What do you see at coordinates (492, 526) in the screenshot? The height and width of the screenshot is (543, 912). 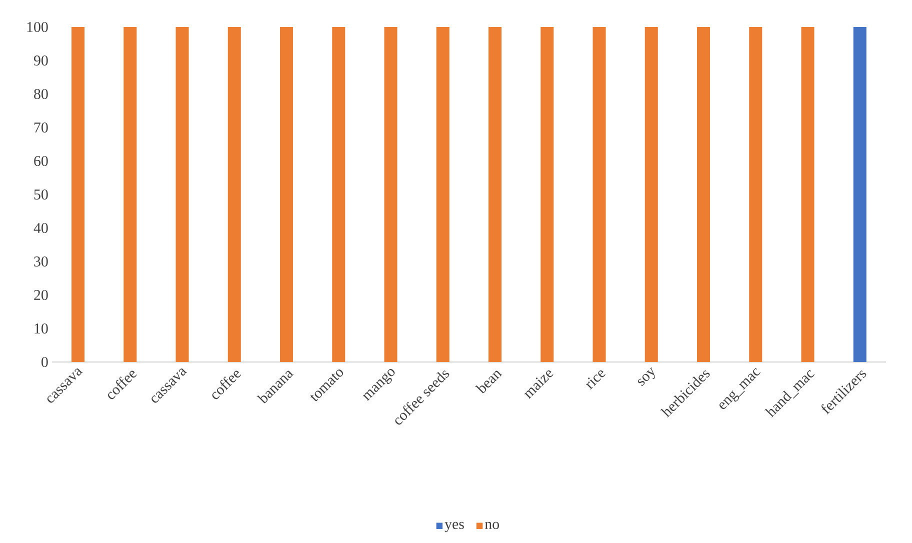 I see `legend-label: no` at bounding box center [492, 526].